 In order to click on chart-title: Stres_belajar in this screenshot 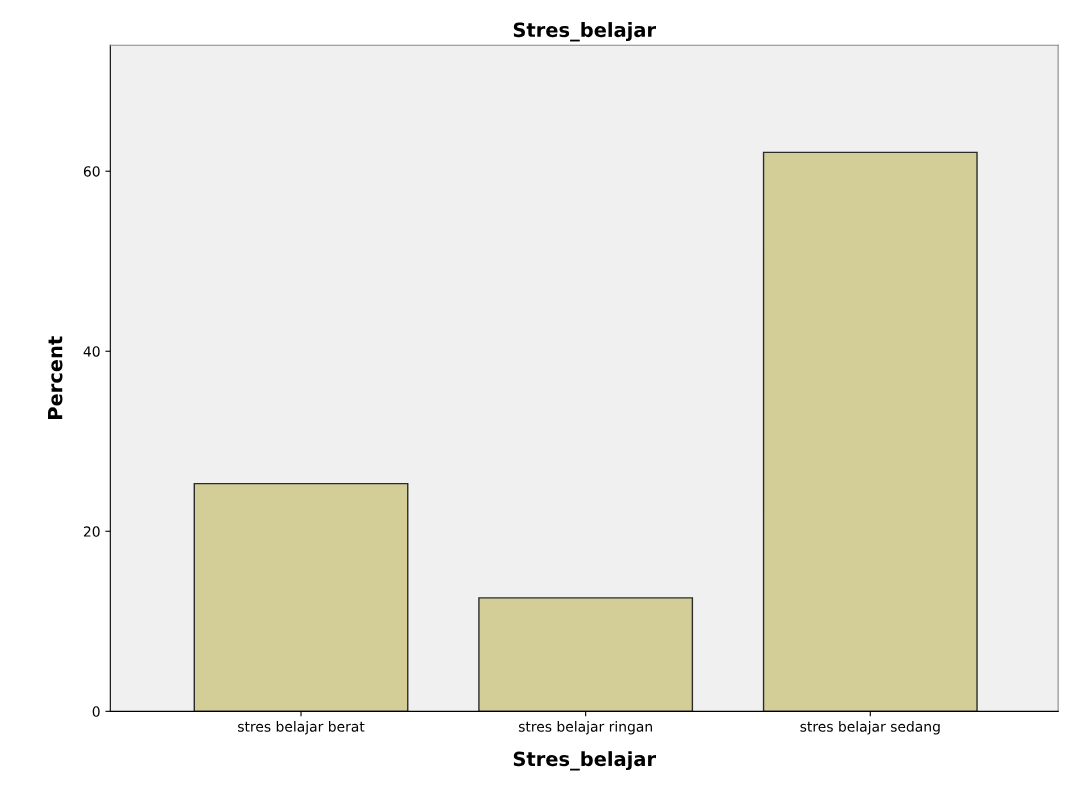, I will do `click(584, 32)`.